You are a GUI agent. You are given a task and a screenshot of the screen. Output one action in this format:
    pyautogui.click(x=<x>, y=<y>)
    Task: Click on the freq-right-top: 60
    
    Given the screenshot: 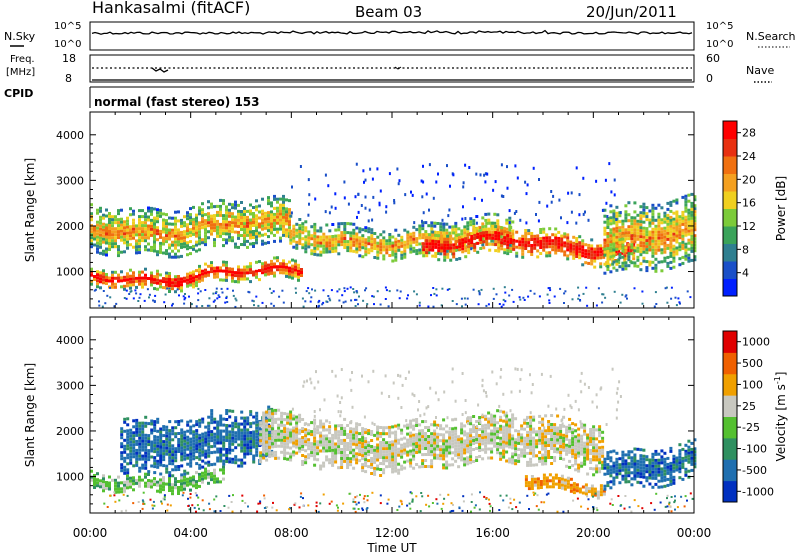 What is the action you would take?
    pyautogui.click(x=713, y=58)
    